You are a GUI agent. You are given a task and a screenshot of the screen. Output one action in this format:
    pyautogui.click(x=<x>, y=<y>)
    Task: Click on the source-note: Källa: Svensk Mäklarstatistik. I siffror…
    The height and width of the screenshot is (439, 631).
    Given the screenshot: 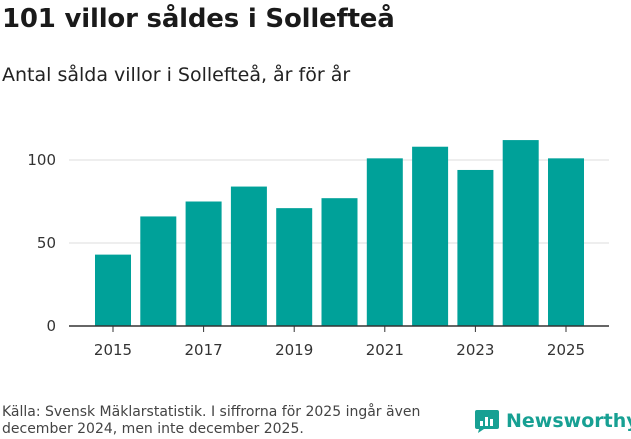 What is the action you would take?
    pyautogui.click(x=211, y=420)
    